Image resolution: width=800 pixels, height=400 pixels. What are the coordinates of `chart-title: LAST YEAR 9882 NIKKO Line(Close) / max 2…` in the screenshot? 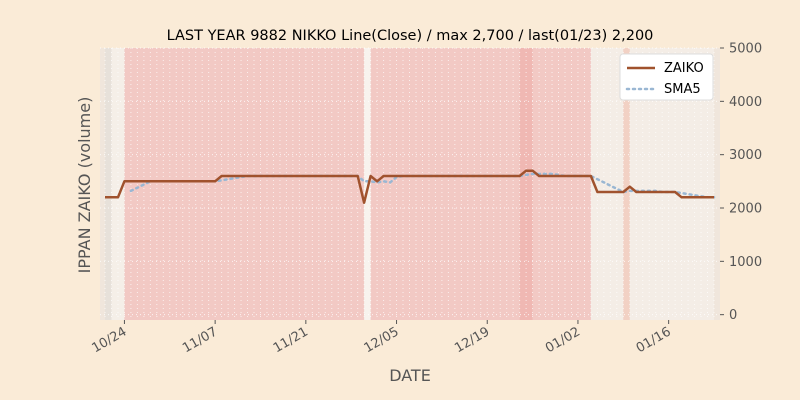 It's located at (410, 36).